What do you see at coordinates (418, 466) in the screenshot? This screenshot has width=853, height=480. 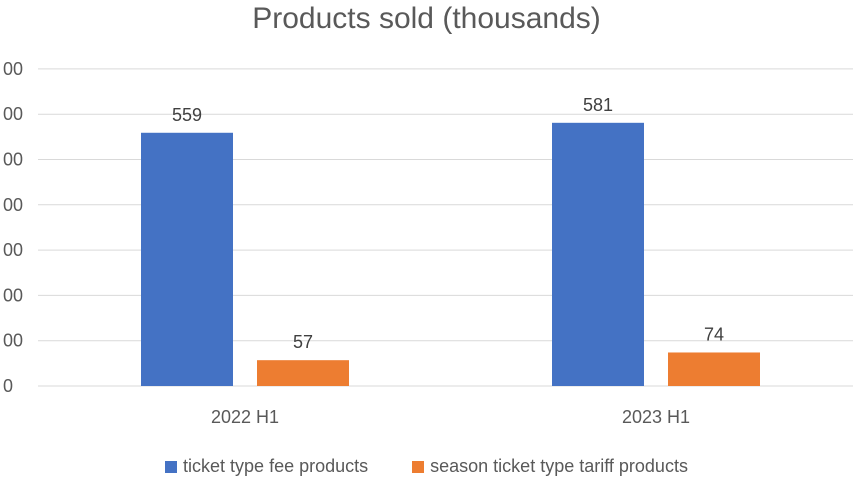 I see `legend-swatch-season` at bounding box center [418, 466].